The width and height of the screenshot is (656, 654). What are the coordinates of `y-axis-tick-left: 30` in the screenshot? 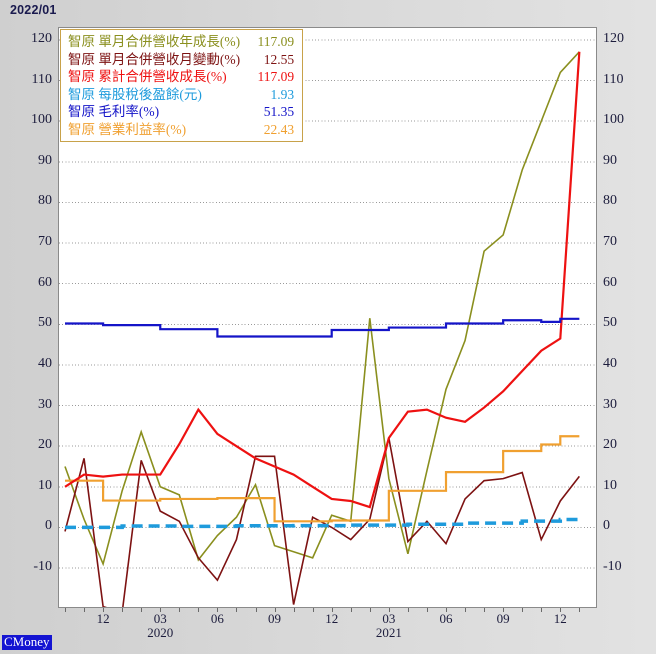 It's located at (45, 404).